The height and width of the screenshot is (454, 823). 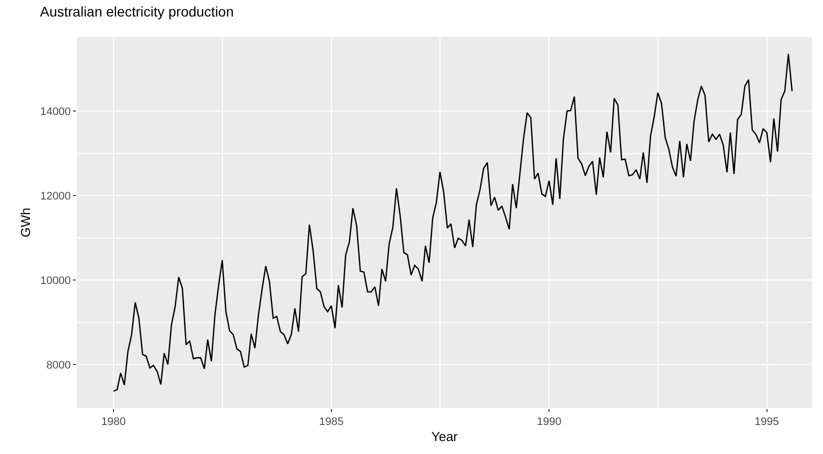 What do you see at coordinates (767, 422) in the screenshot?
I see `x-tick-label: 1995` at bounding box center [767, 422].